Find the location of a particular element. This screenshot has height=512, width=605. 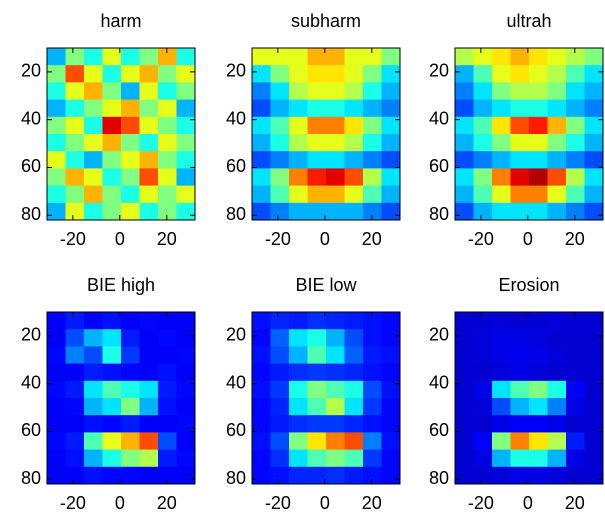

y-tick-label: 80 is located at coordinates (236, 214).